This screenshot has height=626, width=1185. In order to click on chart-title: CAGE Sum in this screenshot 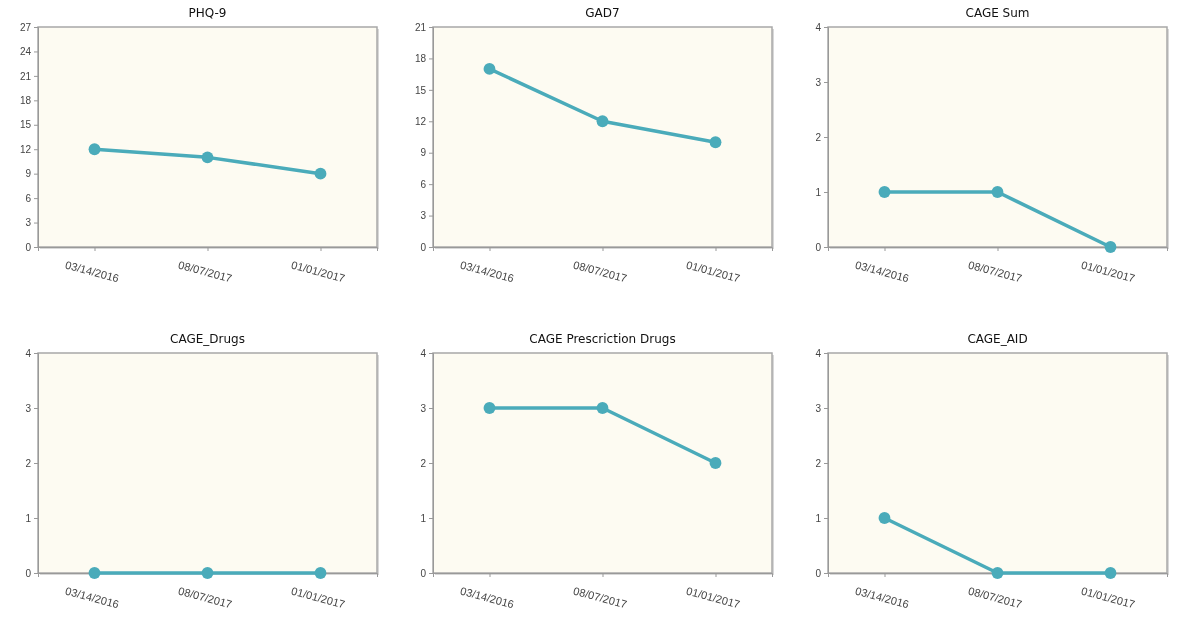, I will do `click(997, 13)`.